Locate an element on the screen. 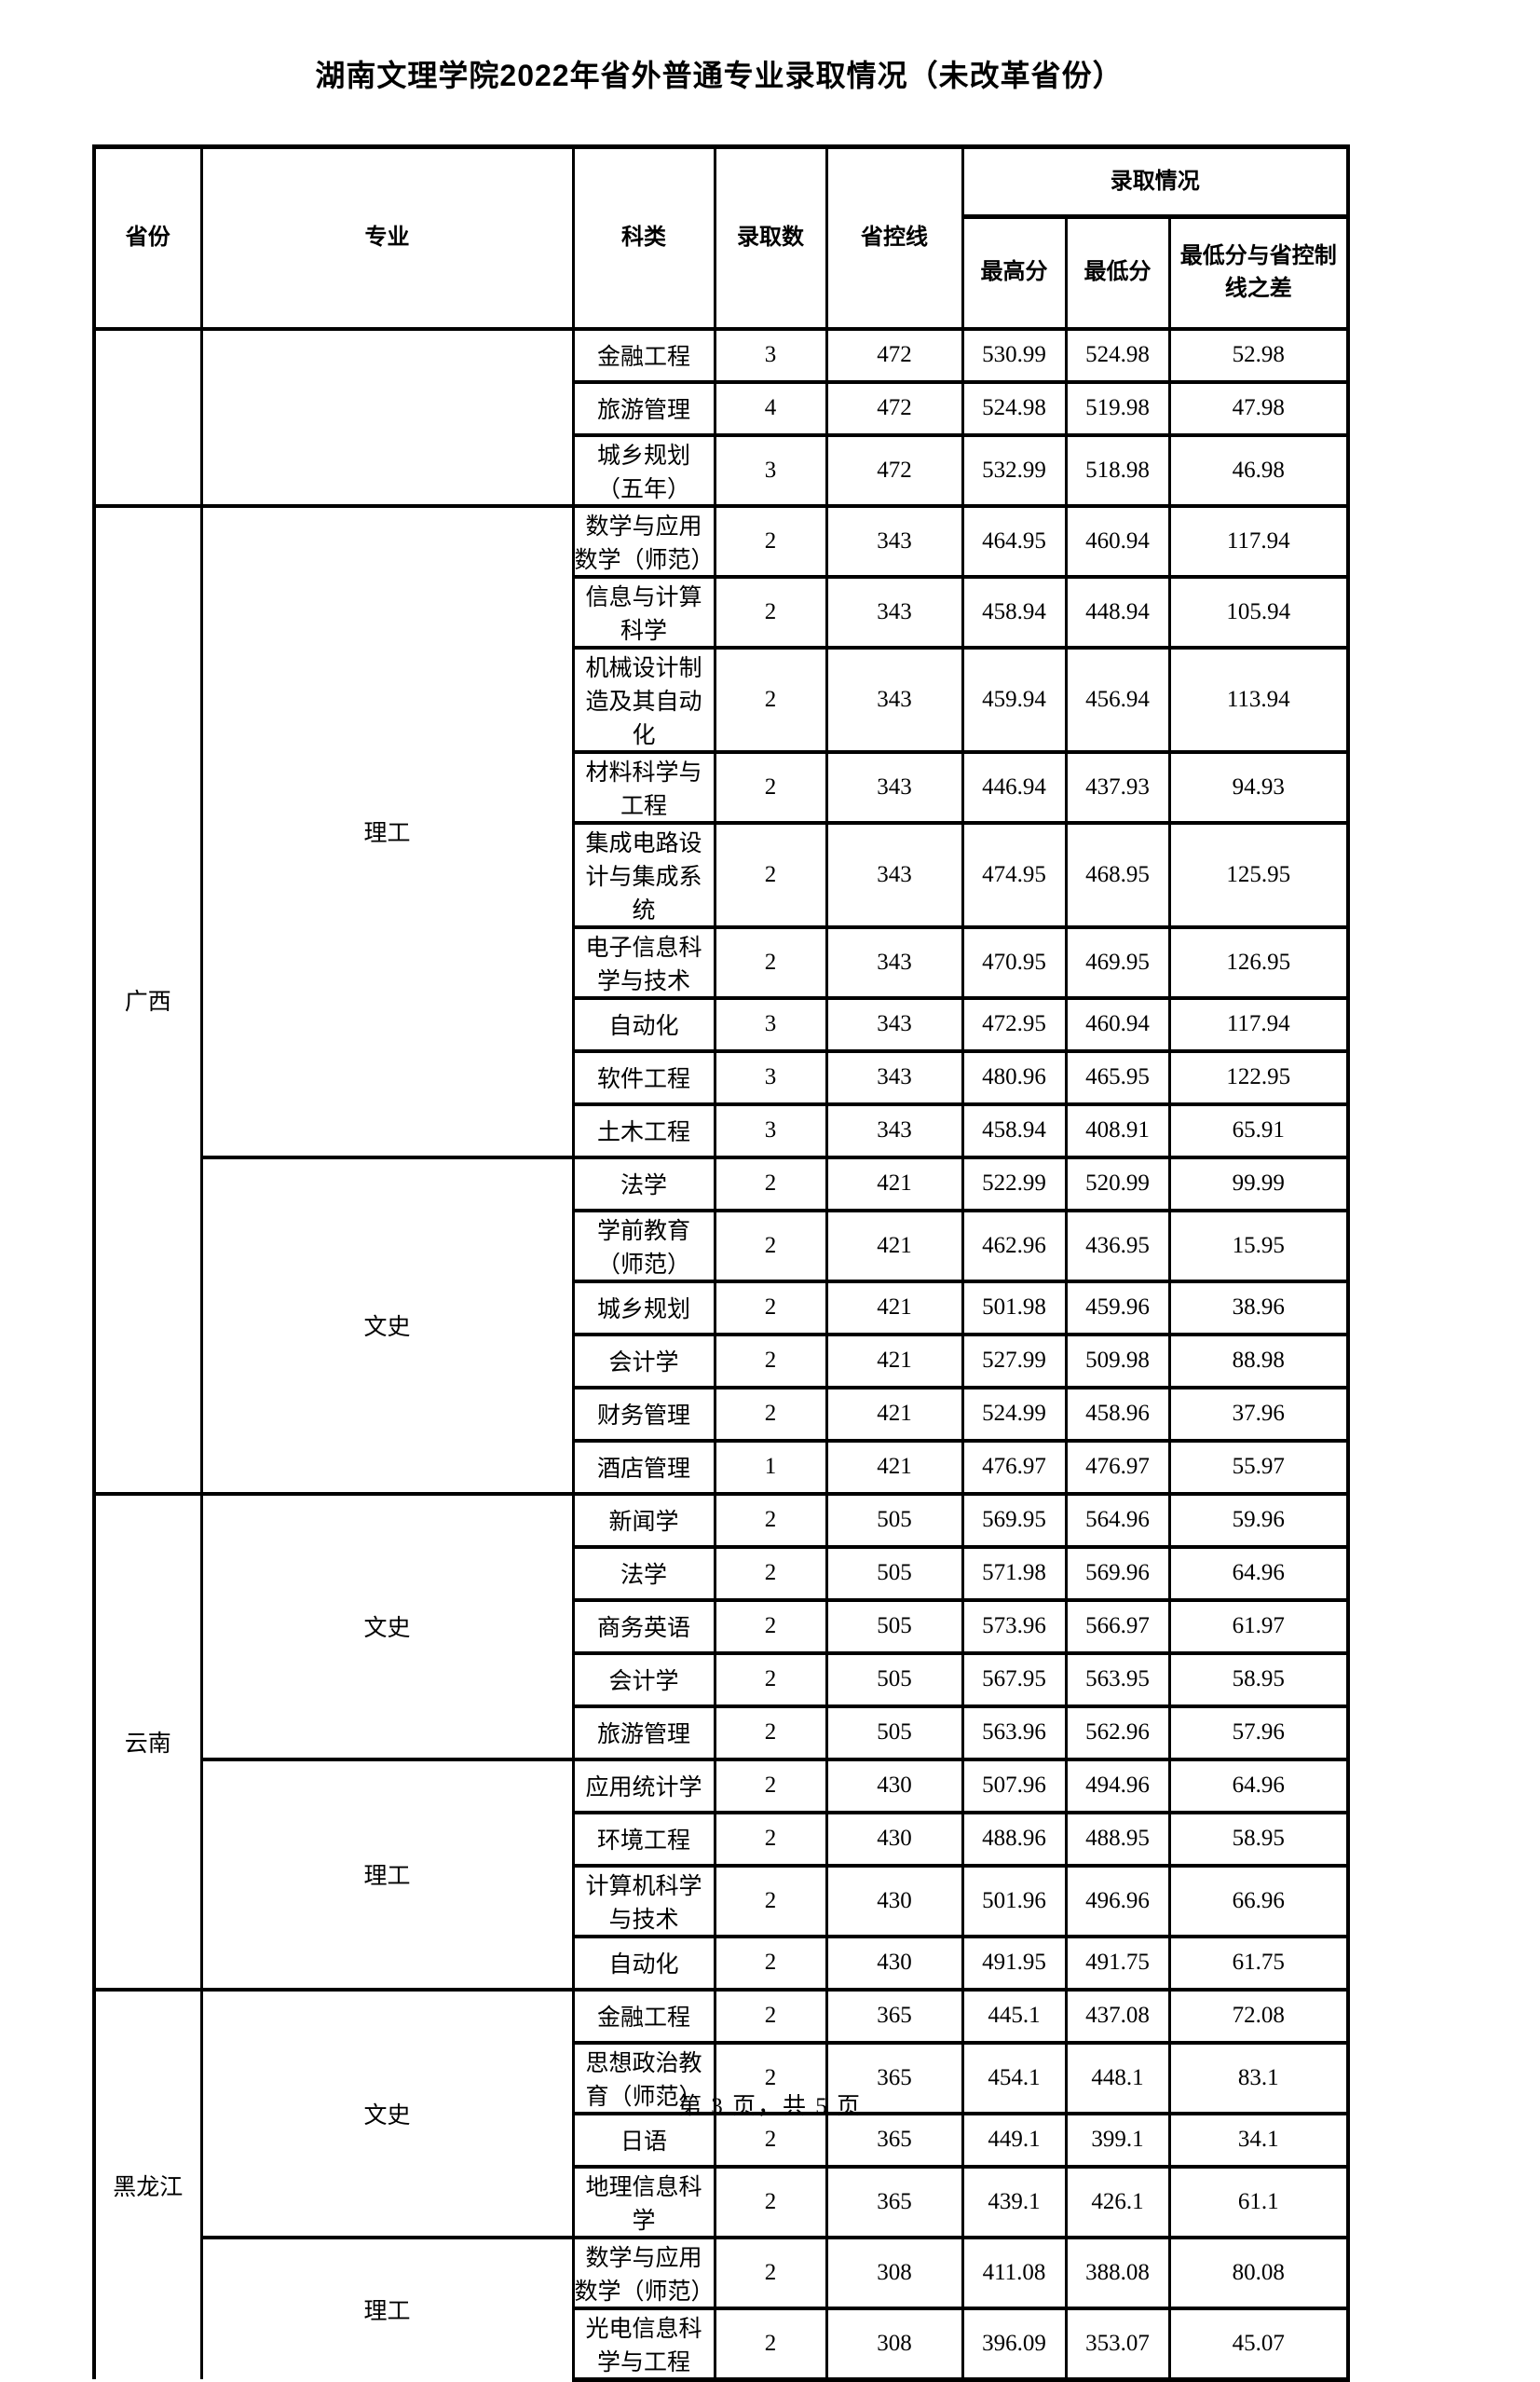 Image resolution: width=1540 pixels, height=2382 pixels. header-major: 专业 is located at coordinates (387, 237).